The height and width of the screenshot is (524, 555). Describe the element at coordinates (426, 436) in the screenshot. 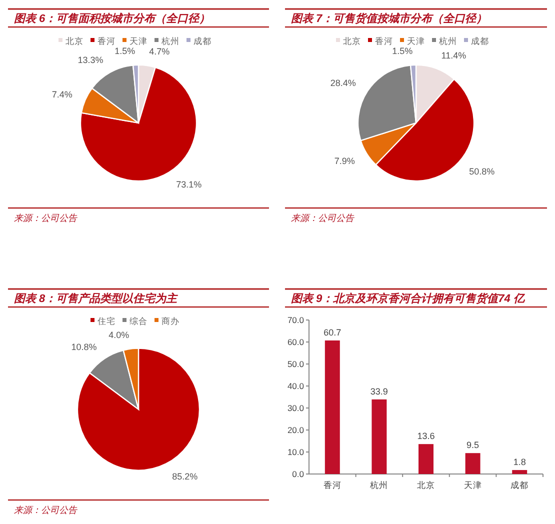

I see `data-label: 13.6` at that location.